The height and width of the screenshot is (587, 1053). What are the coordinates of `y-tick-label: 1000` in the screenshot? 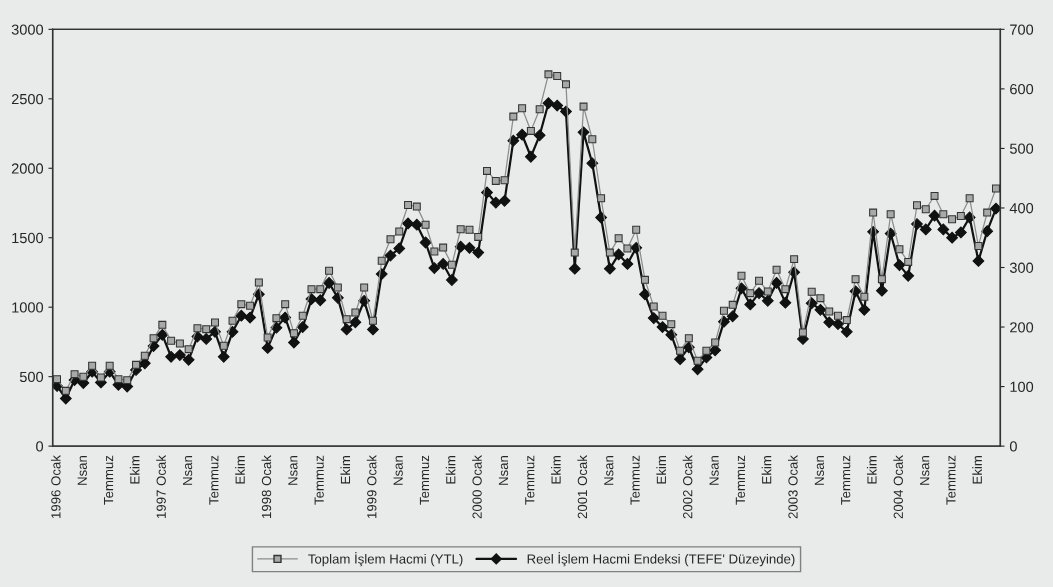 It's located at (28, 307).